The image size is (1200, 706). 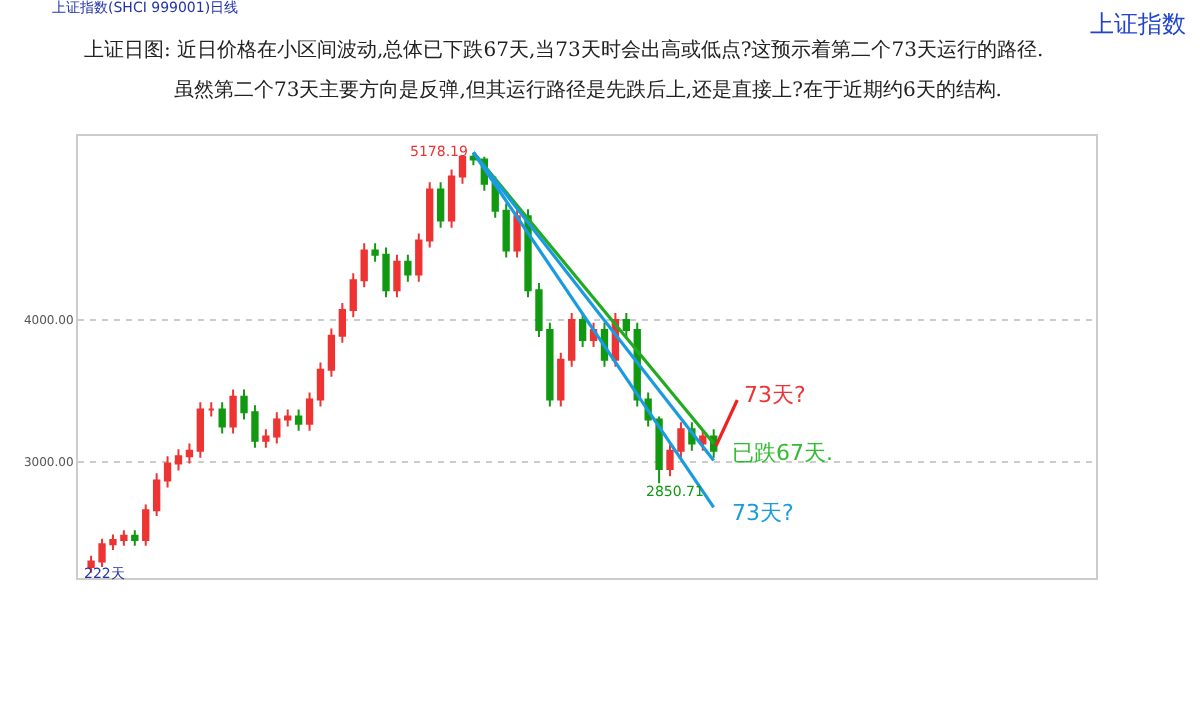 What do you see at coordinates (782, 453) in the screenshot?
I see `text: 已跌67天.` at bounding box center [782, 453].